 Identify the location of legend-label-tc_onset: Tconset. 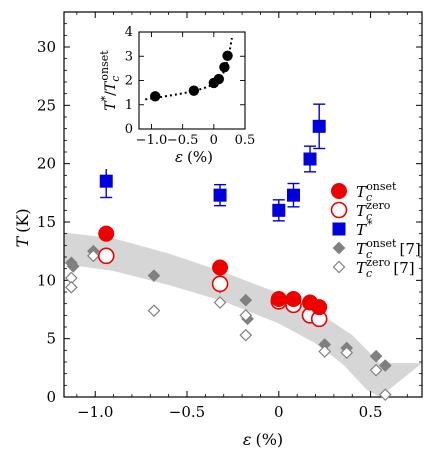
(376, 192).